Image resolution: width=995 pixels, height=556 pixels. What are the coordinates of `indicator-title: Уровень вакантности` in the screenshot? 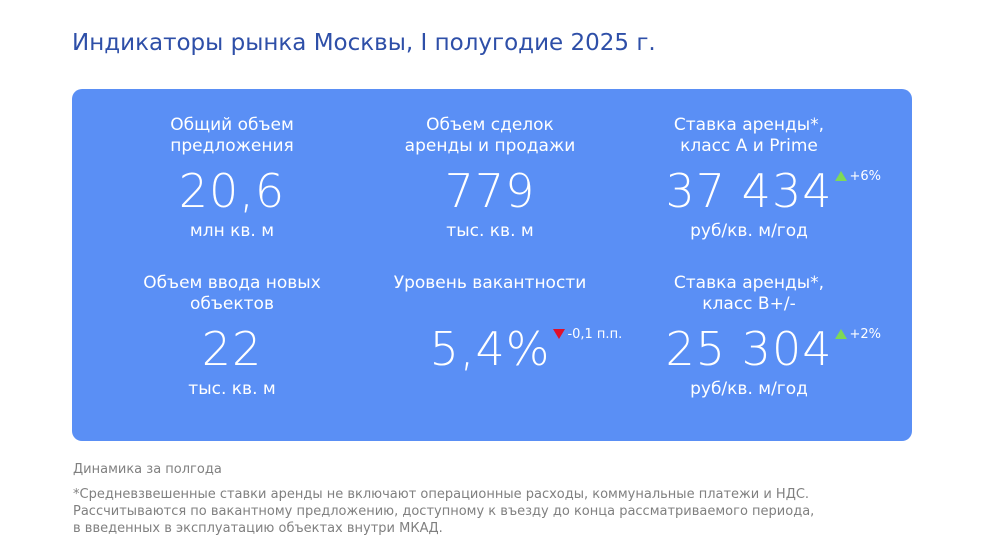 It's located at (490, 294).